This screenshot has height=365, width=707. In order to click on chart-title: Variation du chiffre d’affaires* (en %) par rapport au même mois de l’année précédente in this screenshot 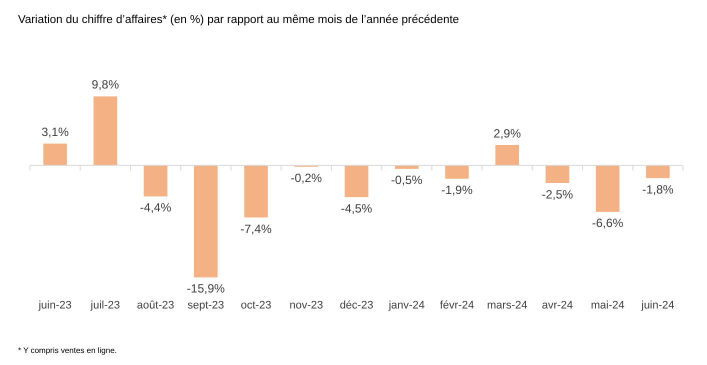, I will do `click(239, 20)`.